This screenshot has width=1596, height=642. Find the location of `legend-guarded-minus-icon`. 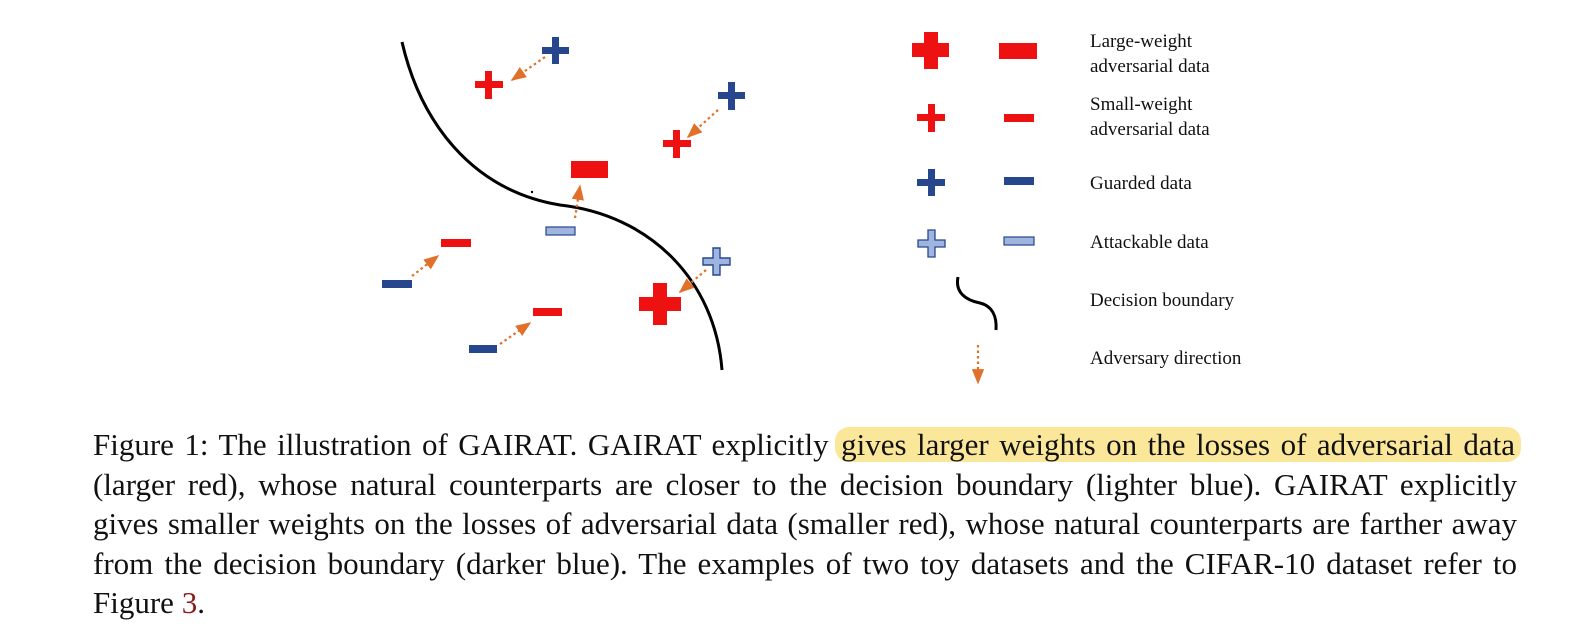

legend-guarded-minus-icon is located at coordinates (1019, 181).